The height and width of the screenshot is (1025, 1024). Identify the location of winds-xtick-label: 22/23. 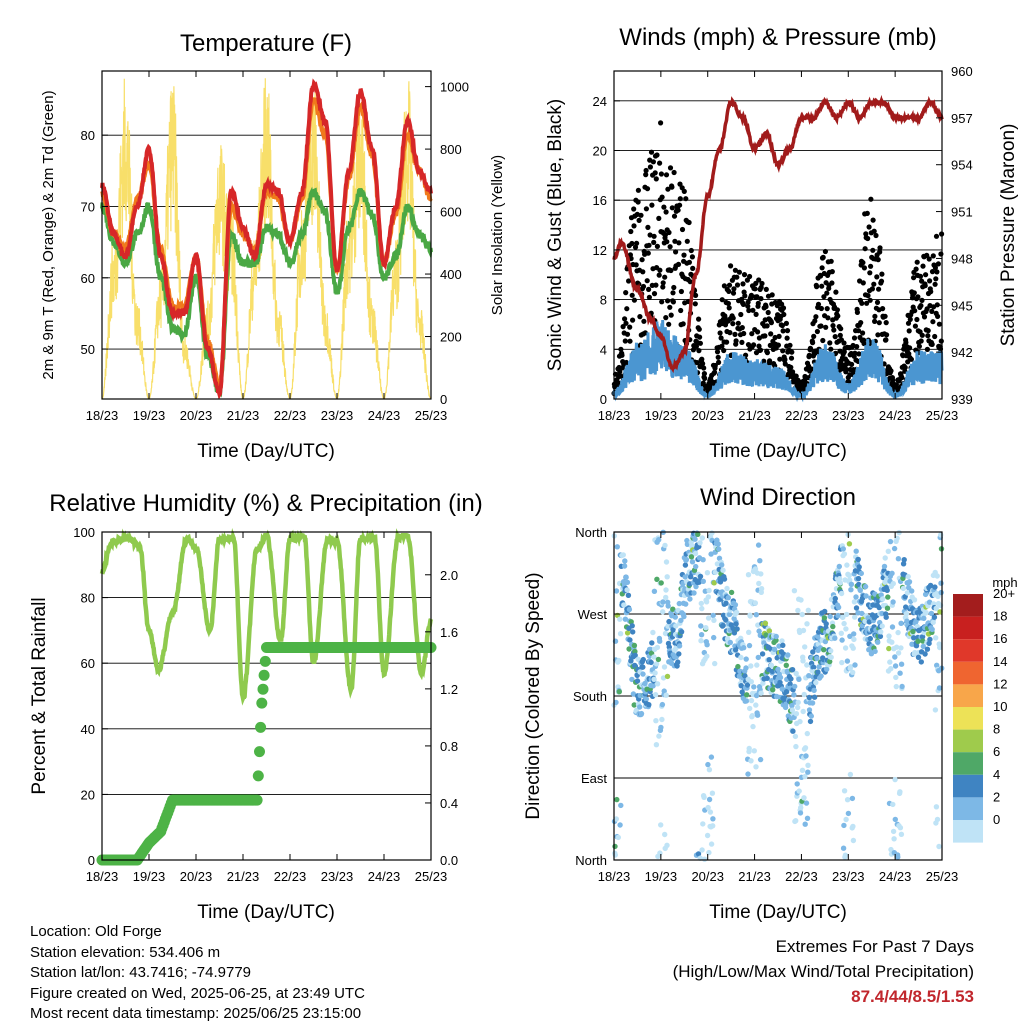
(801, 415).